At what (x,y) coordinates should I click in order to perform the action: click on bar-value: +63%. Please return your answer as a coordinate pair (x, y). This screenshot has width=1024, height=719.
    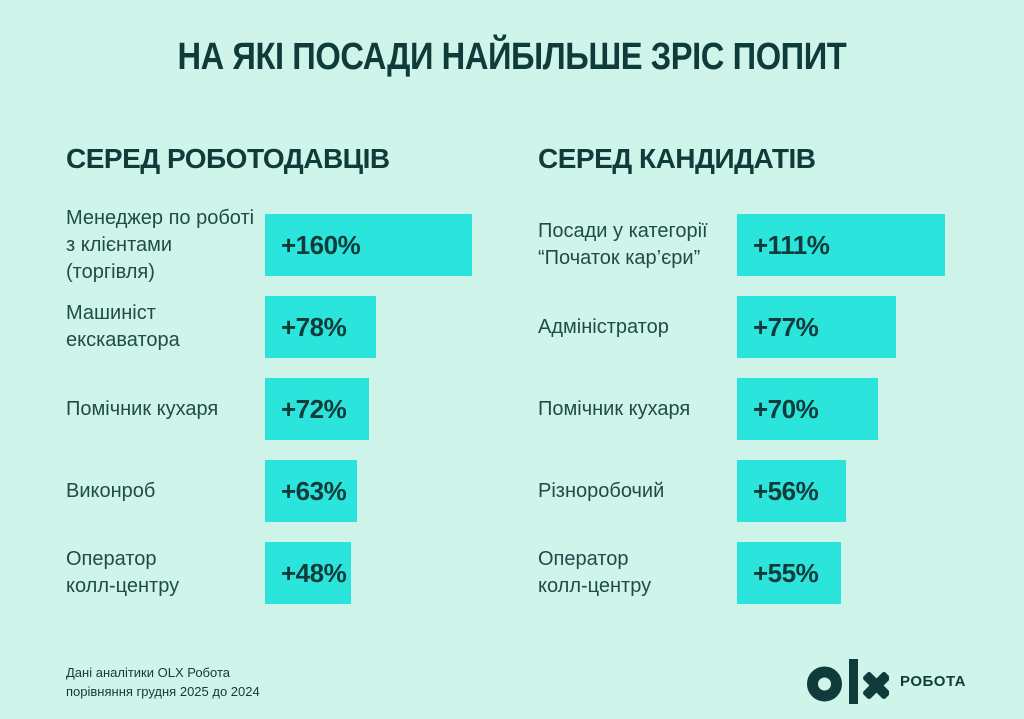
    Looking at the image, I should click on (314, 490).